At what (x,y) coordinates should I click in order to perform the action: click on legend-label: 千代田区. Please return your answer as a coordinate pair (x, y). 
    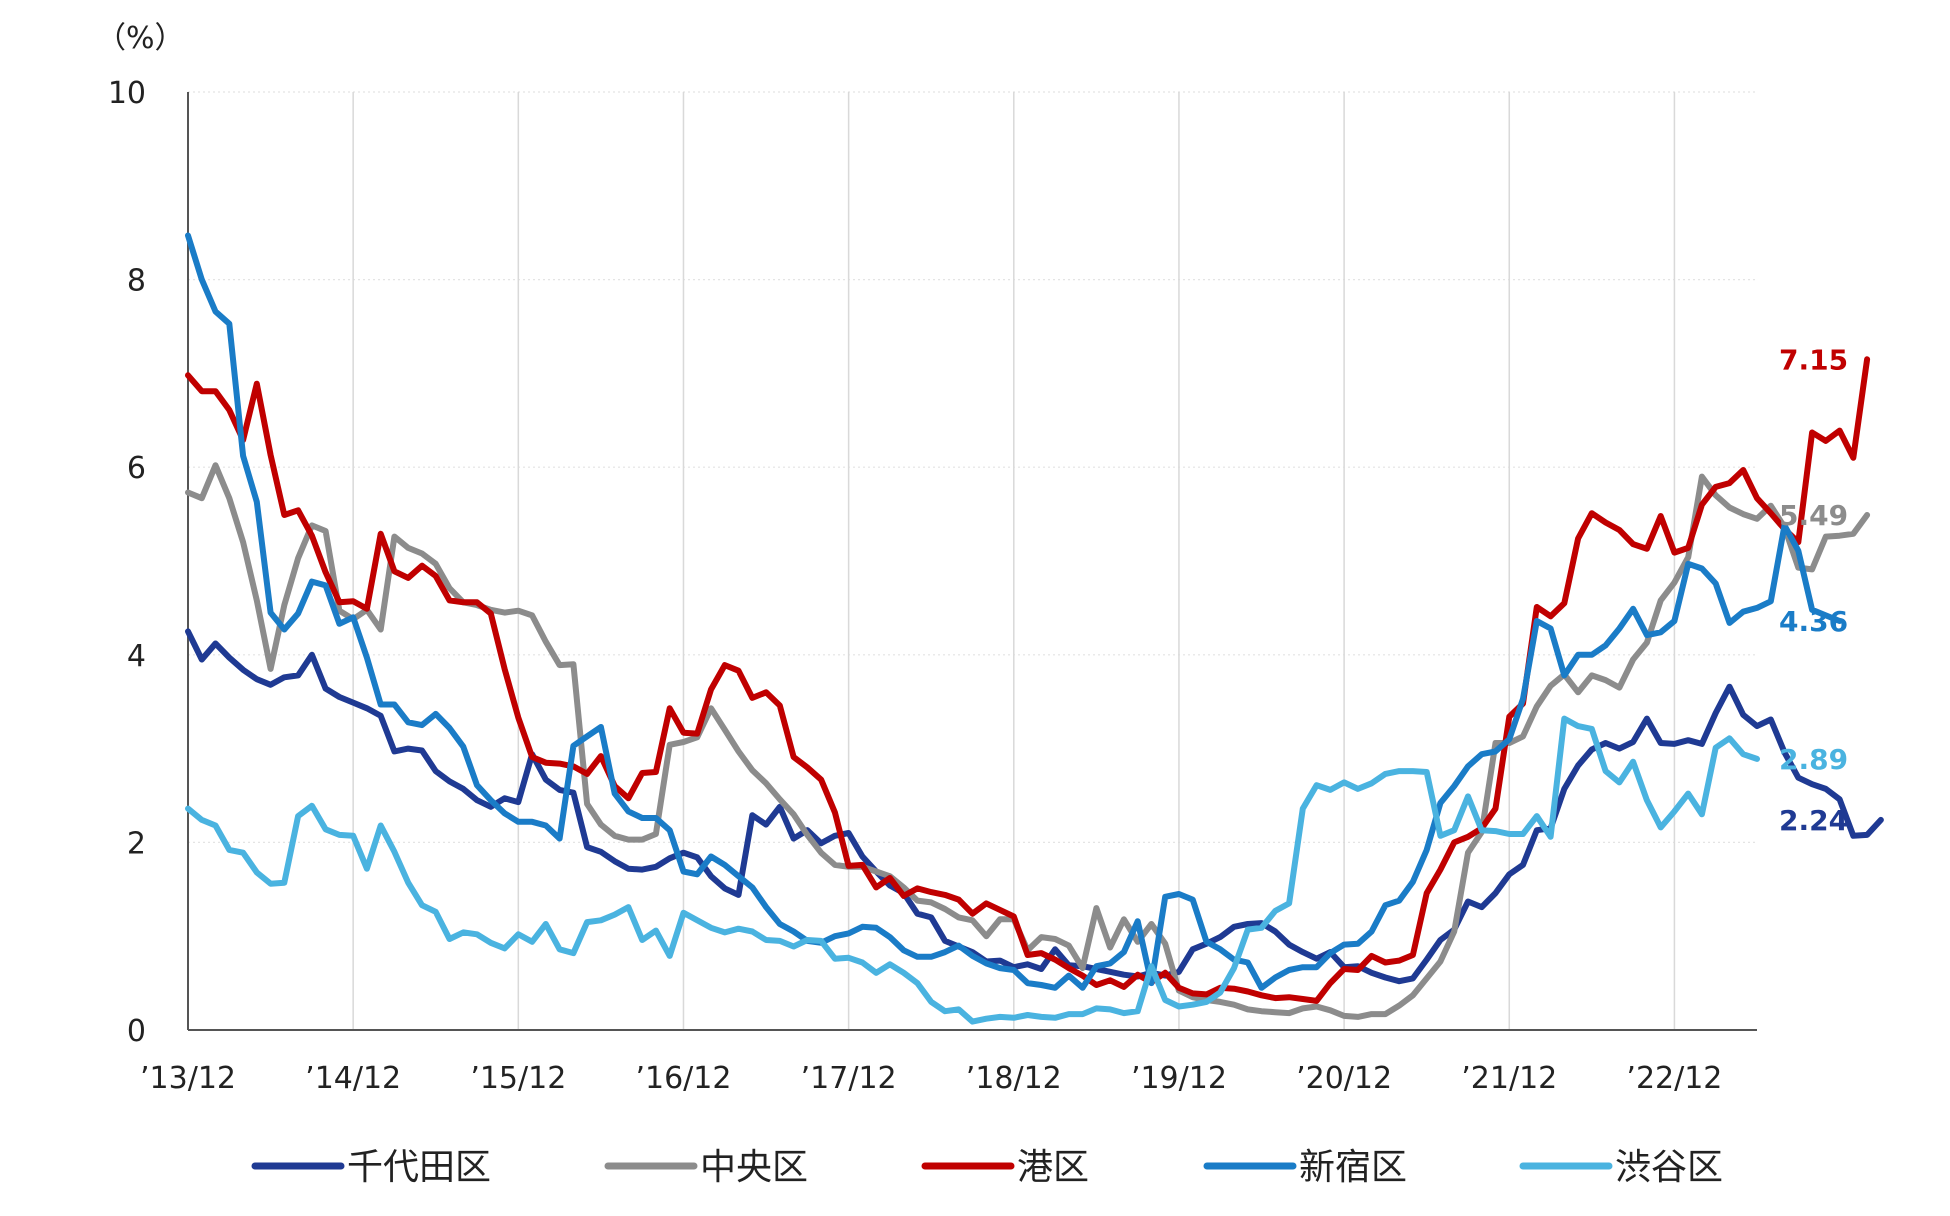
    Looking at the image, I should click on (419, 1167).